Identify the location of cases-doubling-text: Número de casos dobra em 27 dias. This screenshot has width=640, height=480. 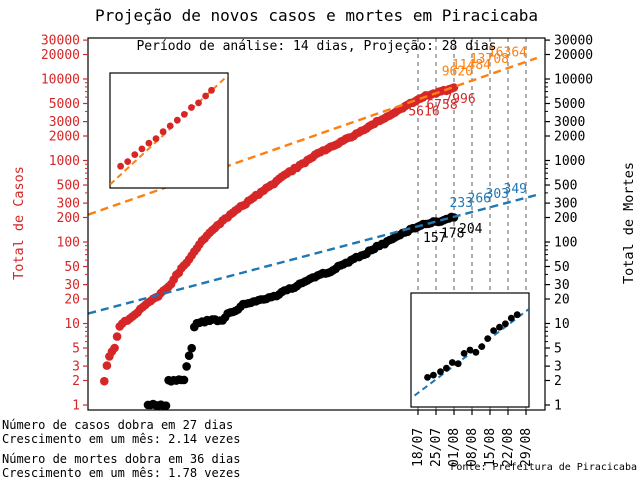
(118, 425).